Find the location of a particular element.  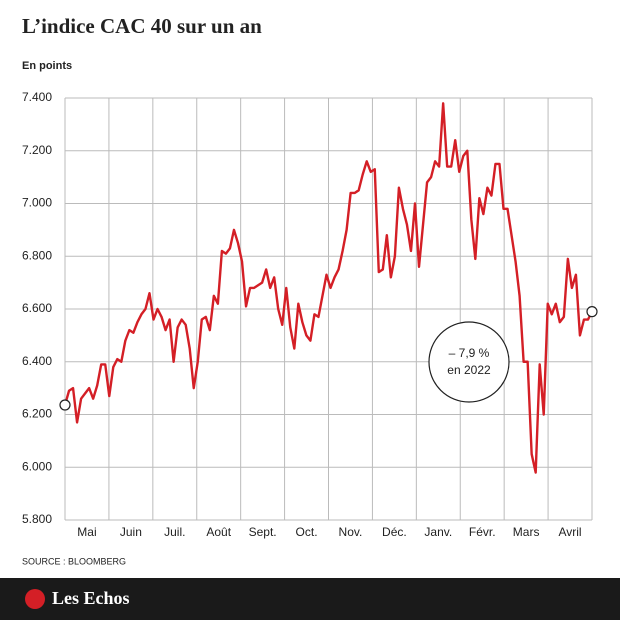

annotation-circle is located at coordinates (469, 362).